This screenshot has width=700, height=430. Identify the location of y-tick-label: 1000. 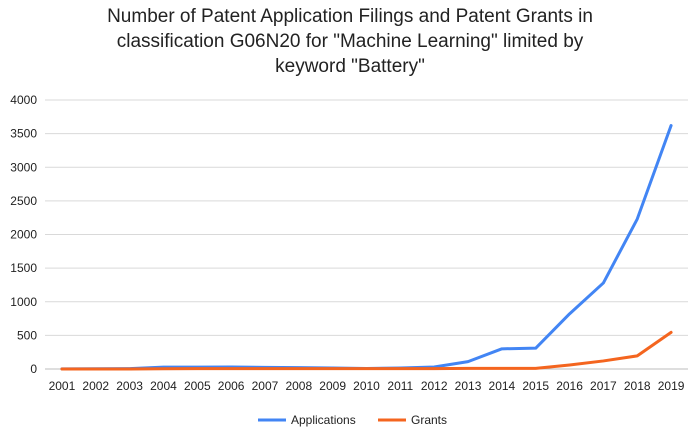
(23, 302).